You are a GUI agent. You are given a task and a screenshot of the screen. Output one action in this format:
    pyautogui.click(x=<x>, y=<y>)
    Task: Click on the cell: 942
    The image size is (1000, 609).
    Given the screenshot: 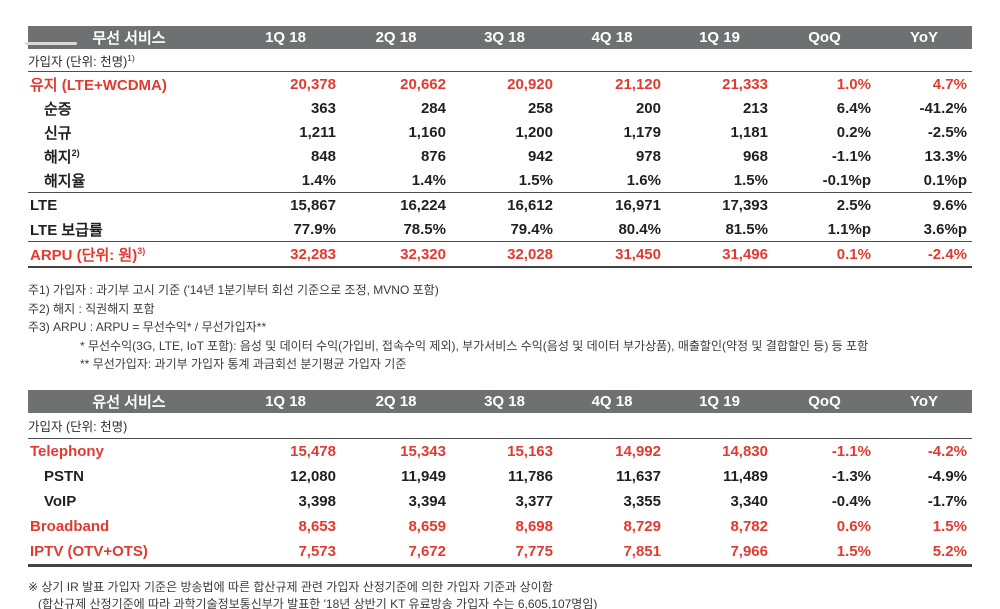 What is the action you would take?
    pyautogui.click(x=540, y=156)
    